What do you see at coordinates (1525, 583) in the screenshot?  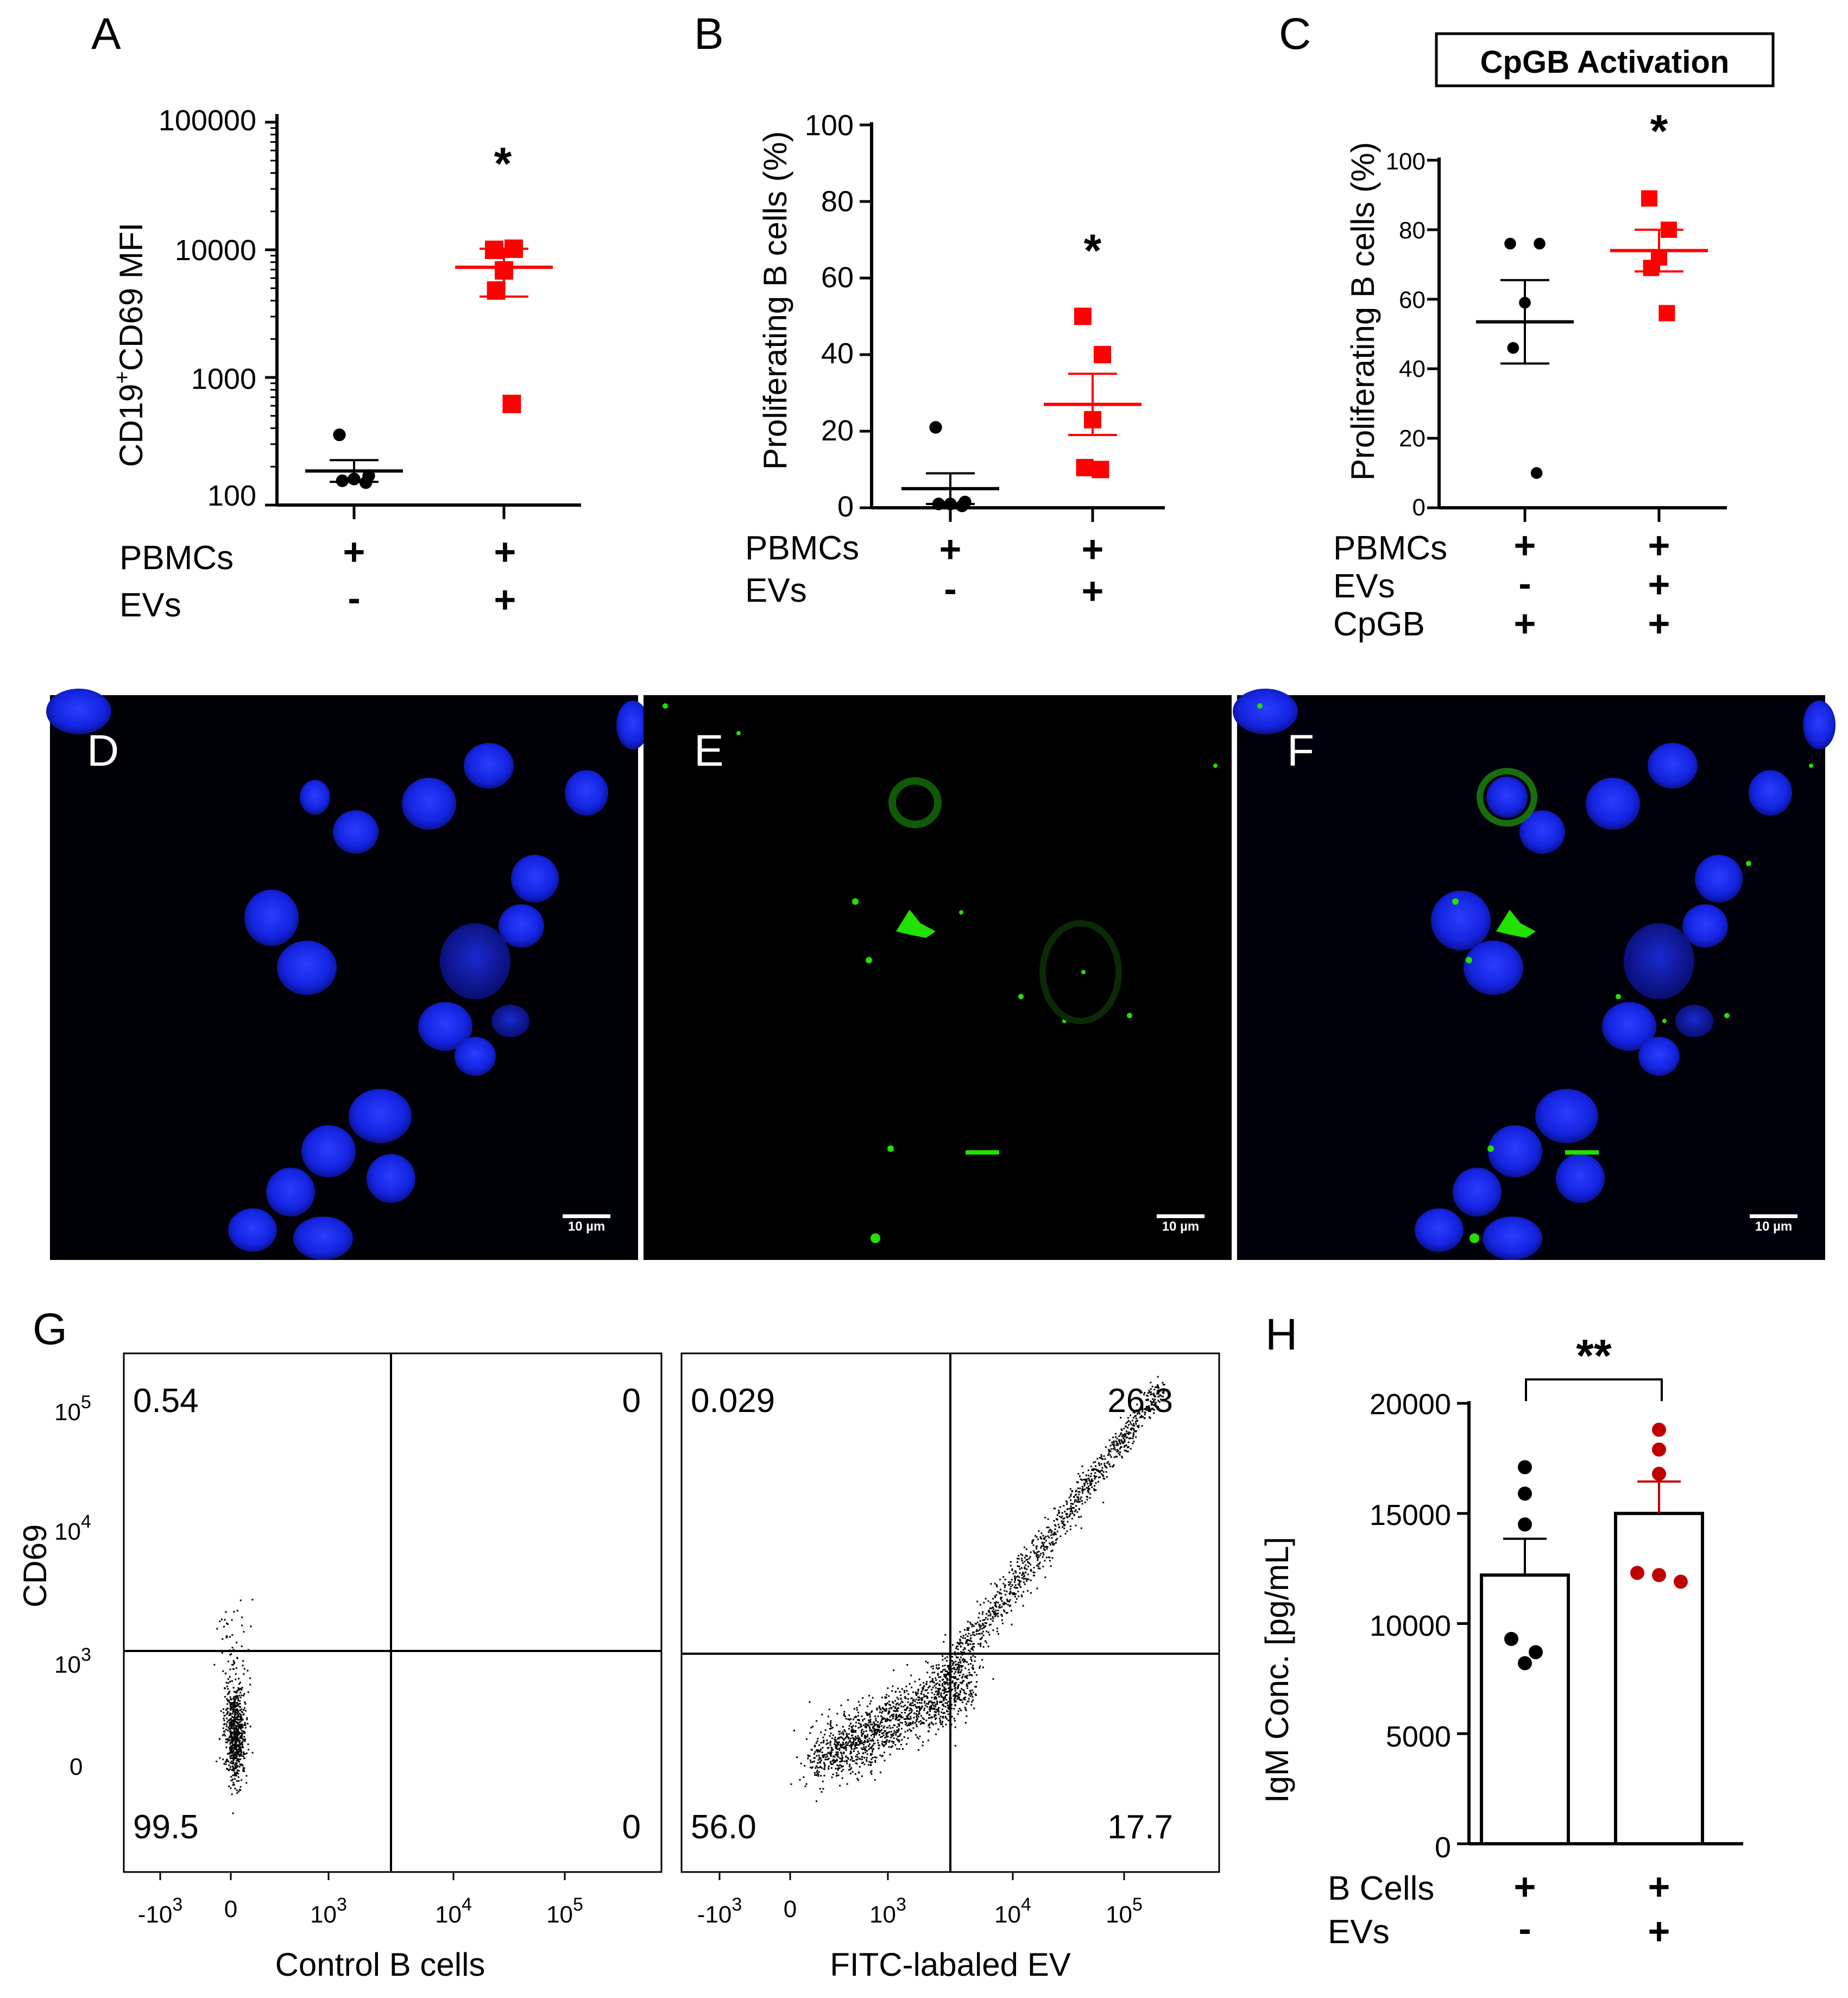 I see `panel-c-sign: -` at bounding box center [1525, 583].